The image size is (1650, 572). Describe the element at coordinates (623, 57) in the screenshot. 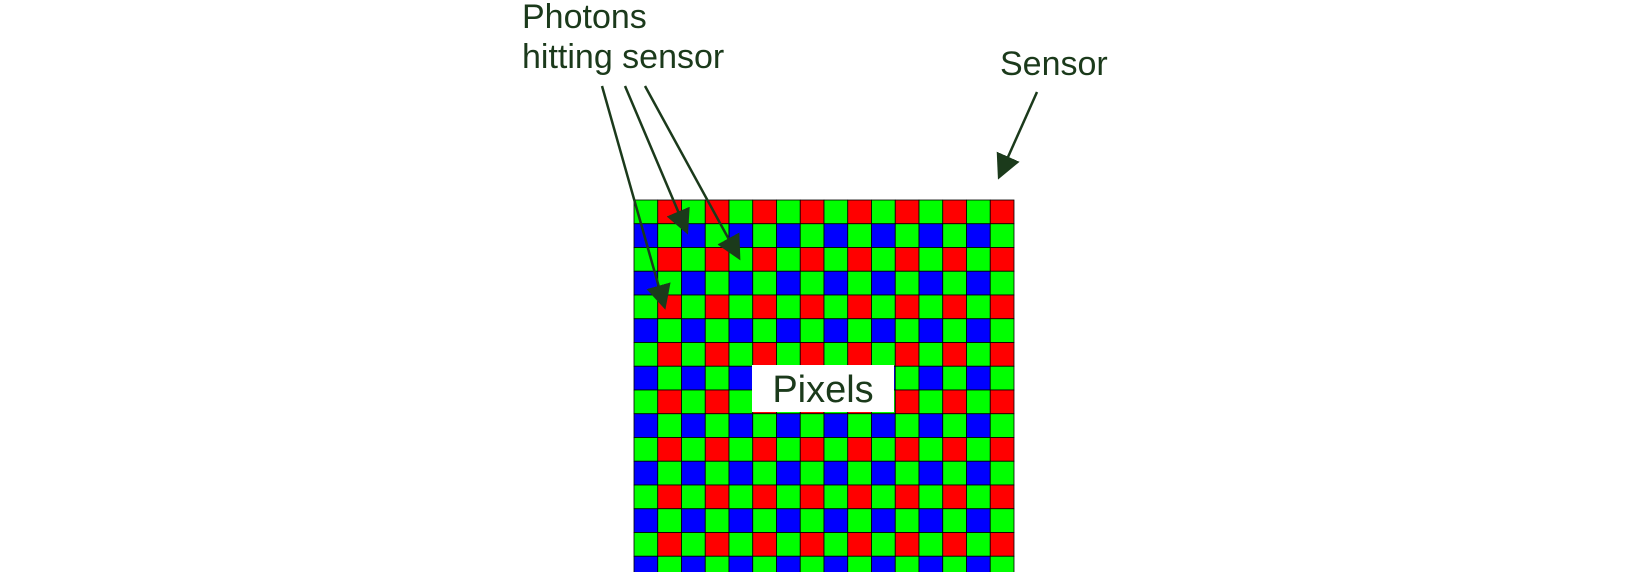

I see `photons-label-line2: hitting sensor` at that location.